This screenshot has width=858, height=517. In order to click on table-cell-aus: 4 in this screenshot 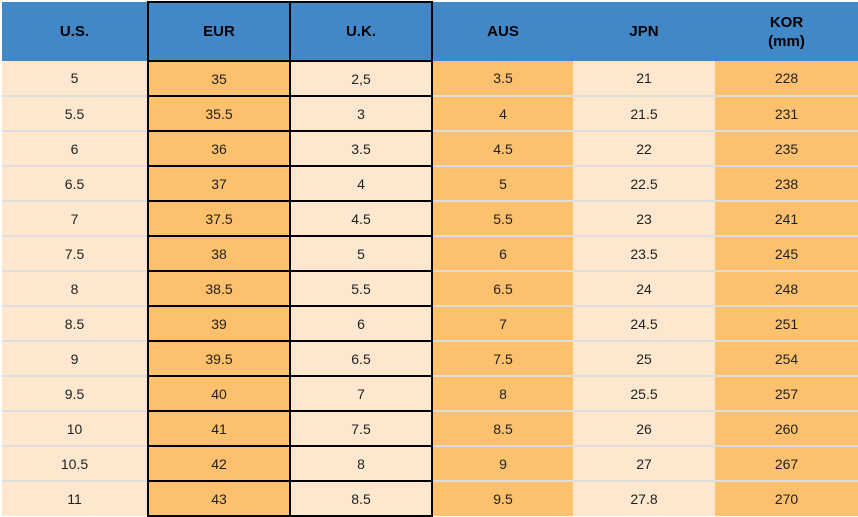, I will do `click(502, 113)`.